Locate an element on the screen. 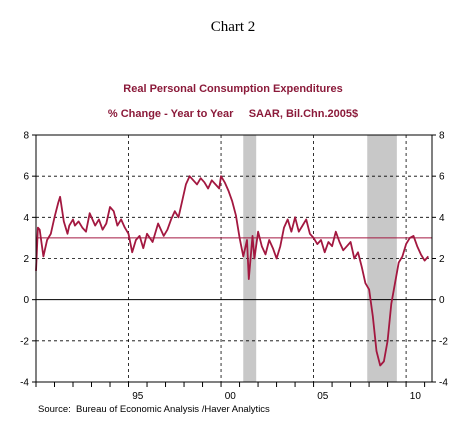 The width and height of the screenshot is (466, 427). reference-lines is located at coordinates (234, 269).